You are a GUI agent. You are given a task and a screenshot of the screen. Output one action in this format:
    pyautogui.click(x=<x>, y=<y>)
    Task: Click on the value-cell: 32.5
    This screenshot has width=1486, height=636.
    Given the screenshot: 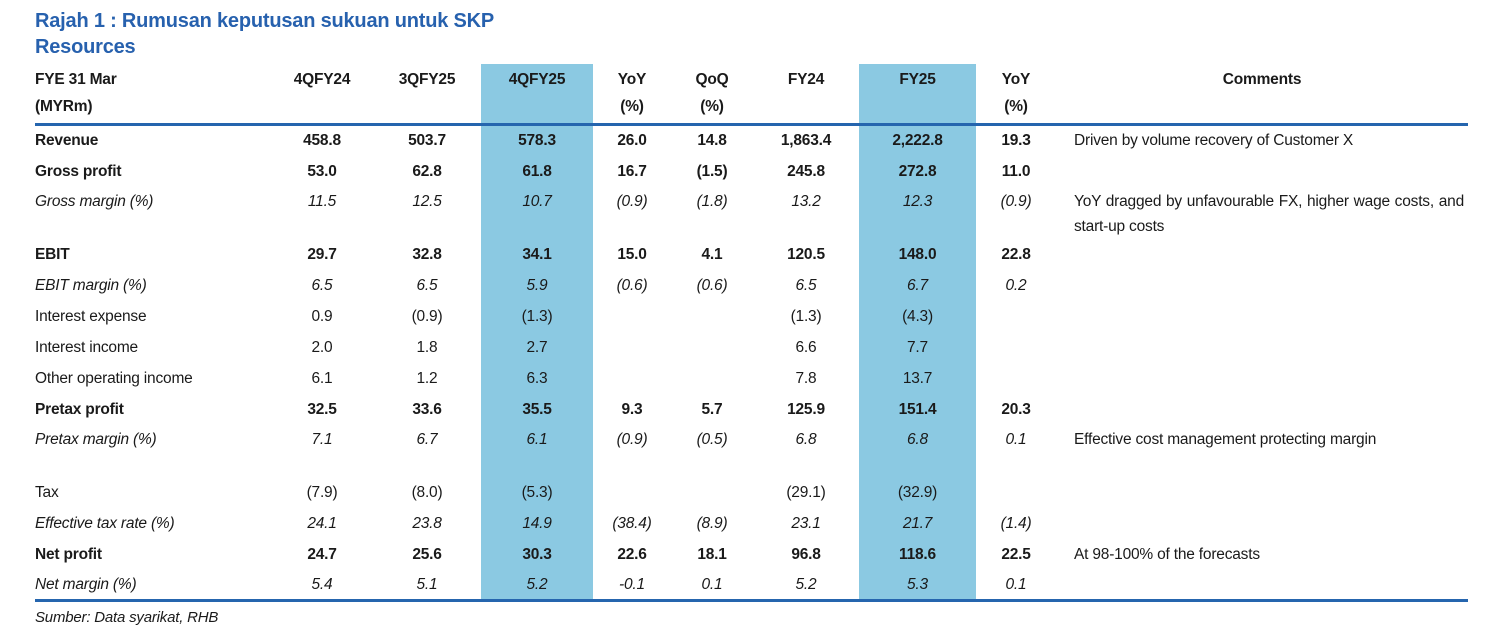 What is the action you would take?
    pyautogui.click(x=322, y=409)
    